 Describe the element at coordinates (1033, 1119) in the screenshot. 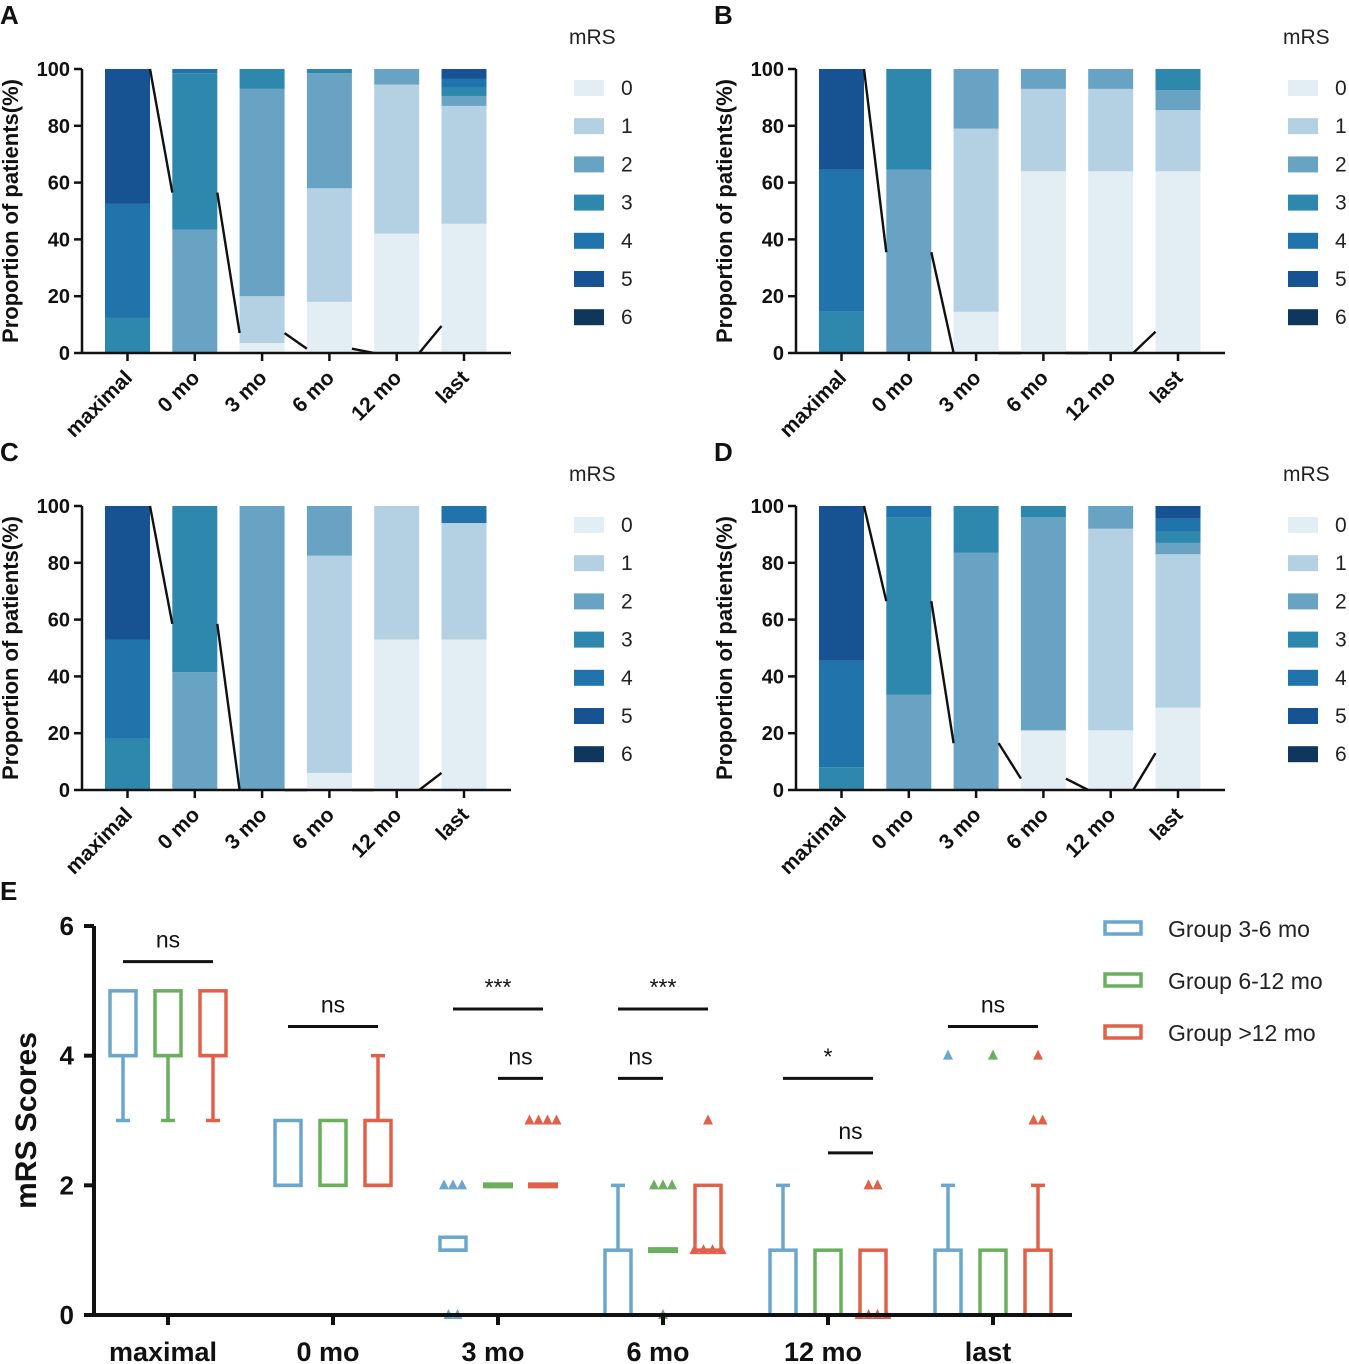

I see `outlier-group-12-mo-last` at that location.